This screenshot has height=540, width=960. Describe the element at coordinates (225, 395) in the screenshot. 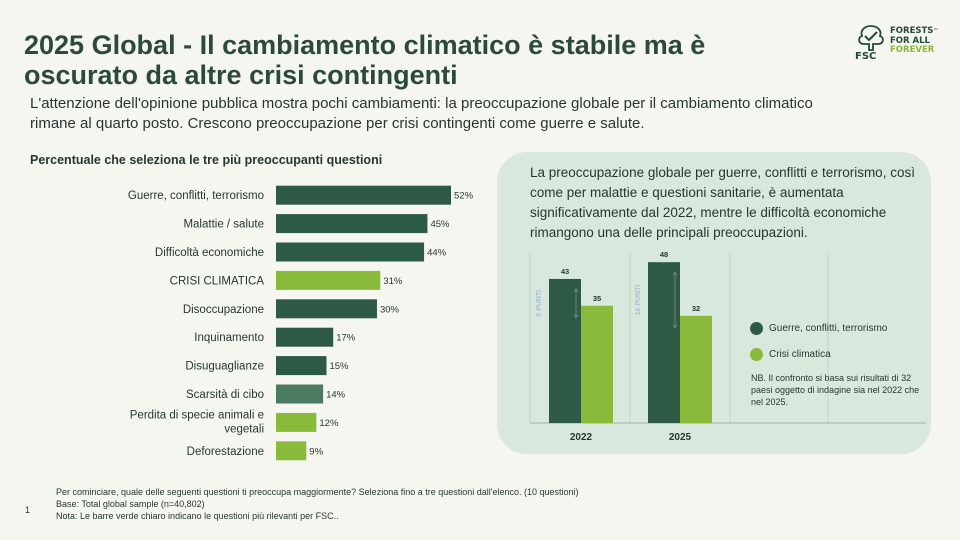

I see `category-label-7: Scarsità di cibo` at that location.